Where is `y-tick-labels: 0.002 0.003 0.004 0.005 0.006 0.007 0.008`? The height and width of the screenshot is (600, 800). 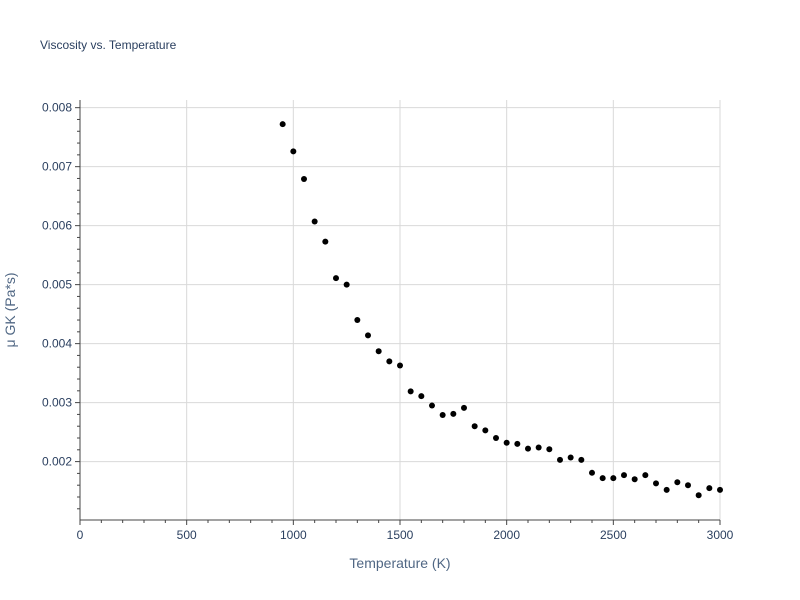
y-tick-labels: 0.002 0.003 0.004 0.005 0.006 0.007 0.008 is located at coordinates (57, 285).